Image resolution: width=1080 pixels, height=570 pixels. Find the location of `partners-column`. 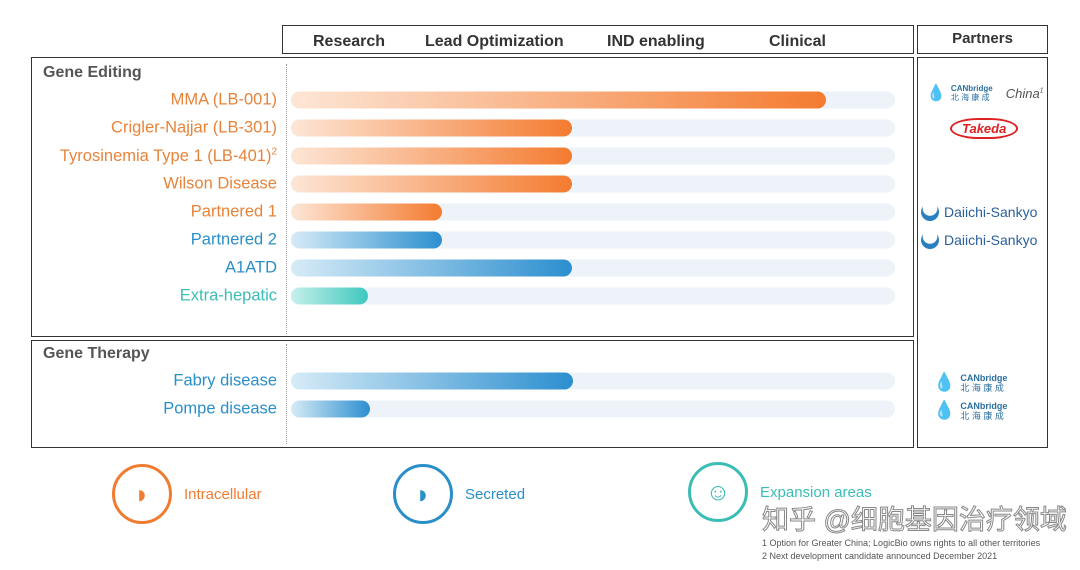

partners-column is located at coordinates (982, 252).